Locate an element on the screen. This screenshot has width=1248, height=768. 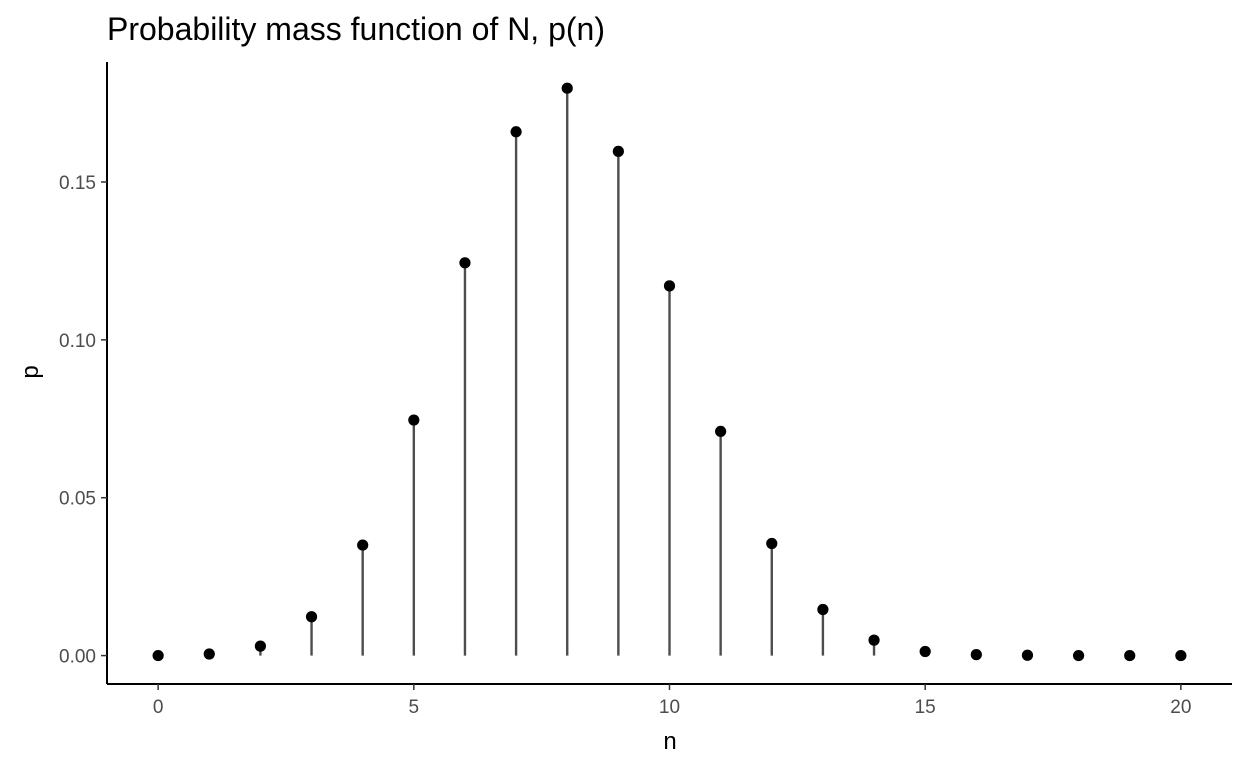
x-tick-label: 0 is located at coordinates (158, 707).